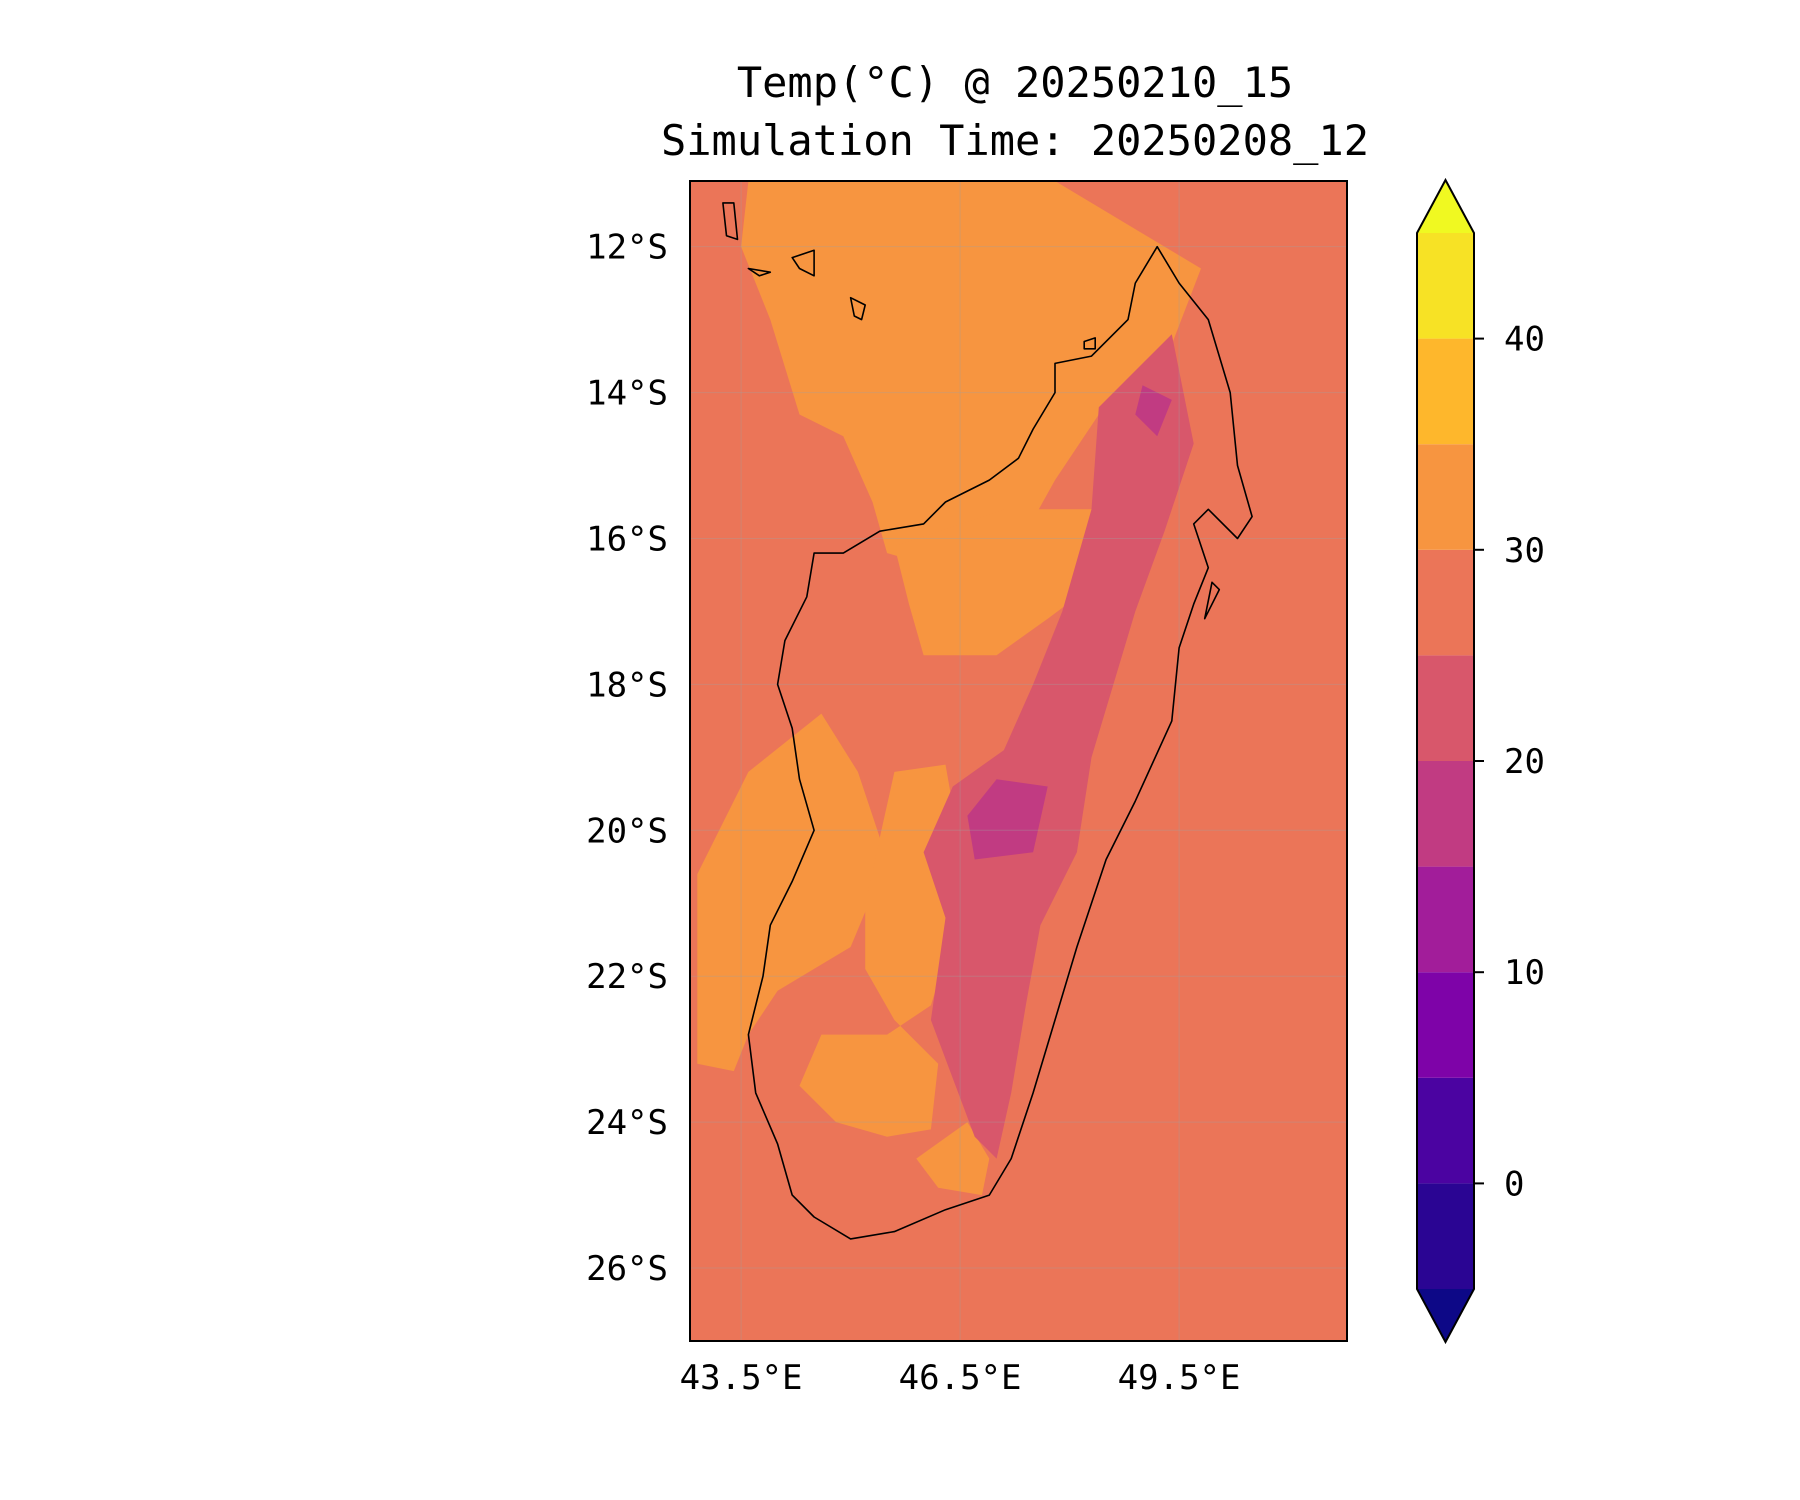 This screenshot has height=1500, width=1800. I want to click on coastline-anjouan, so click(803, 263).